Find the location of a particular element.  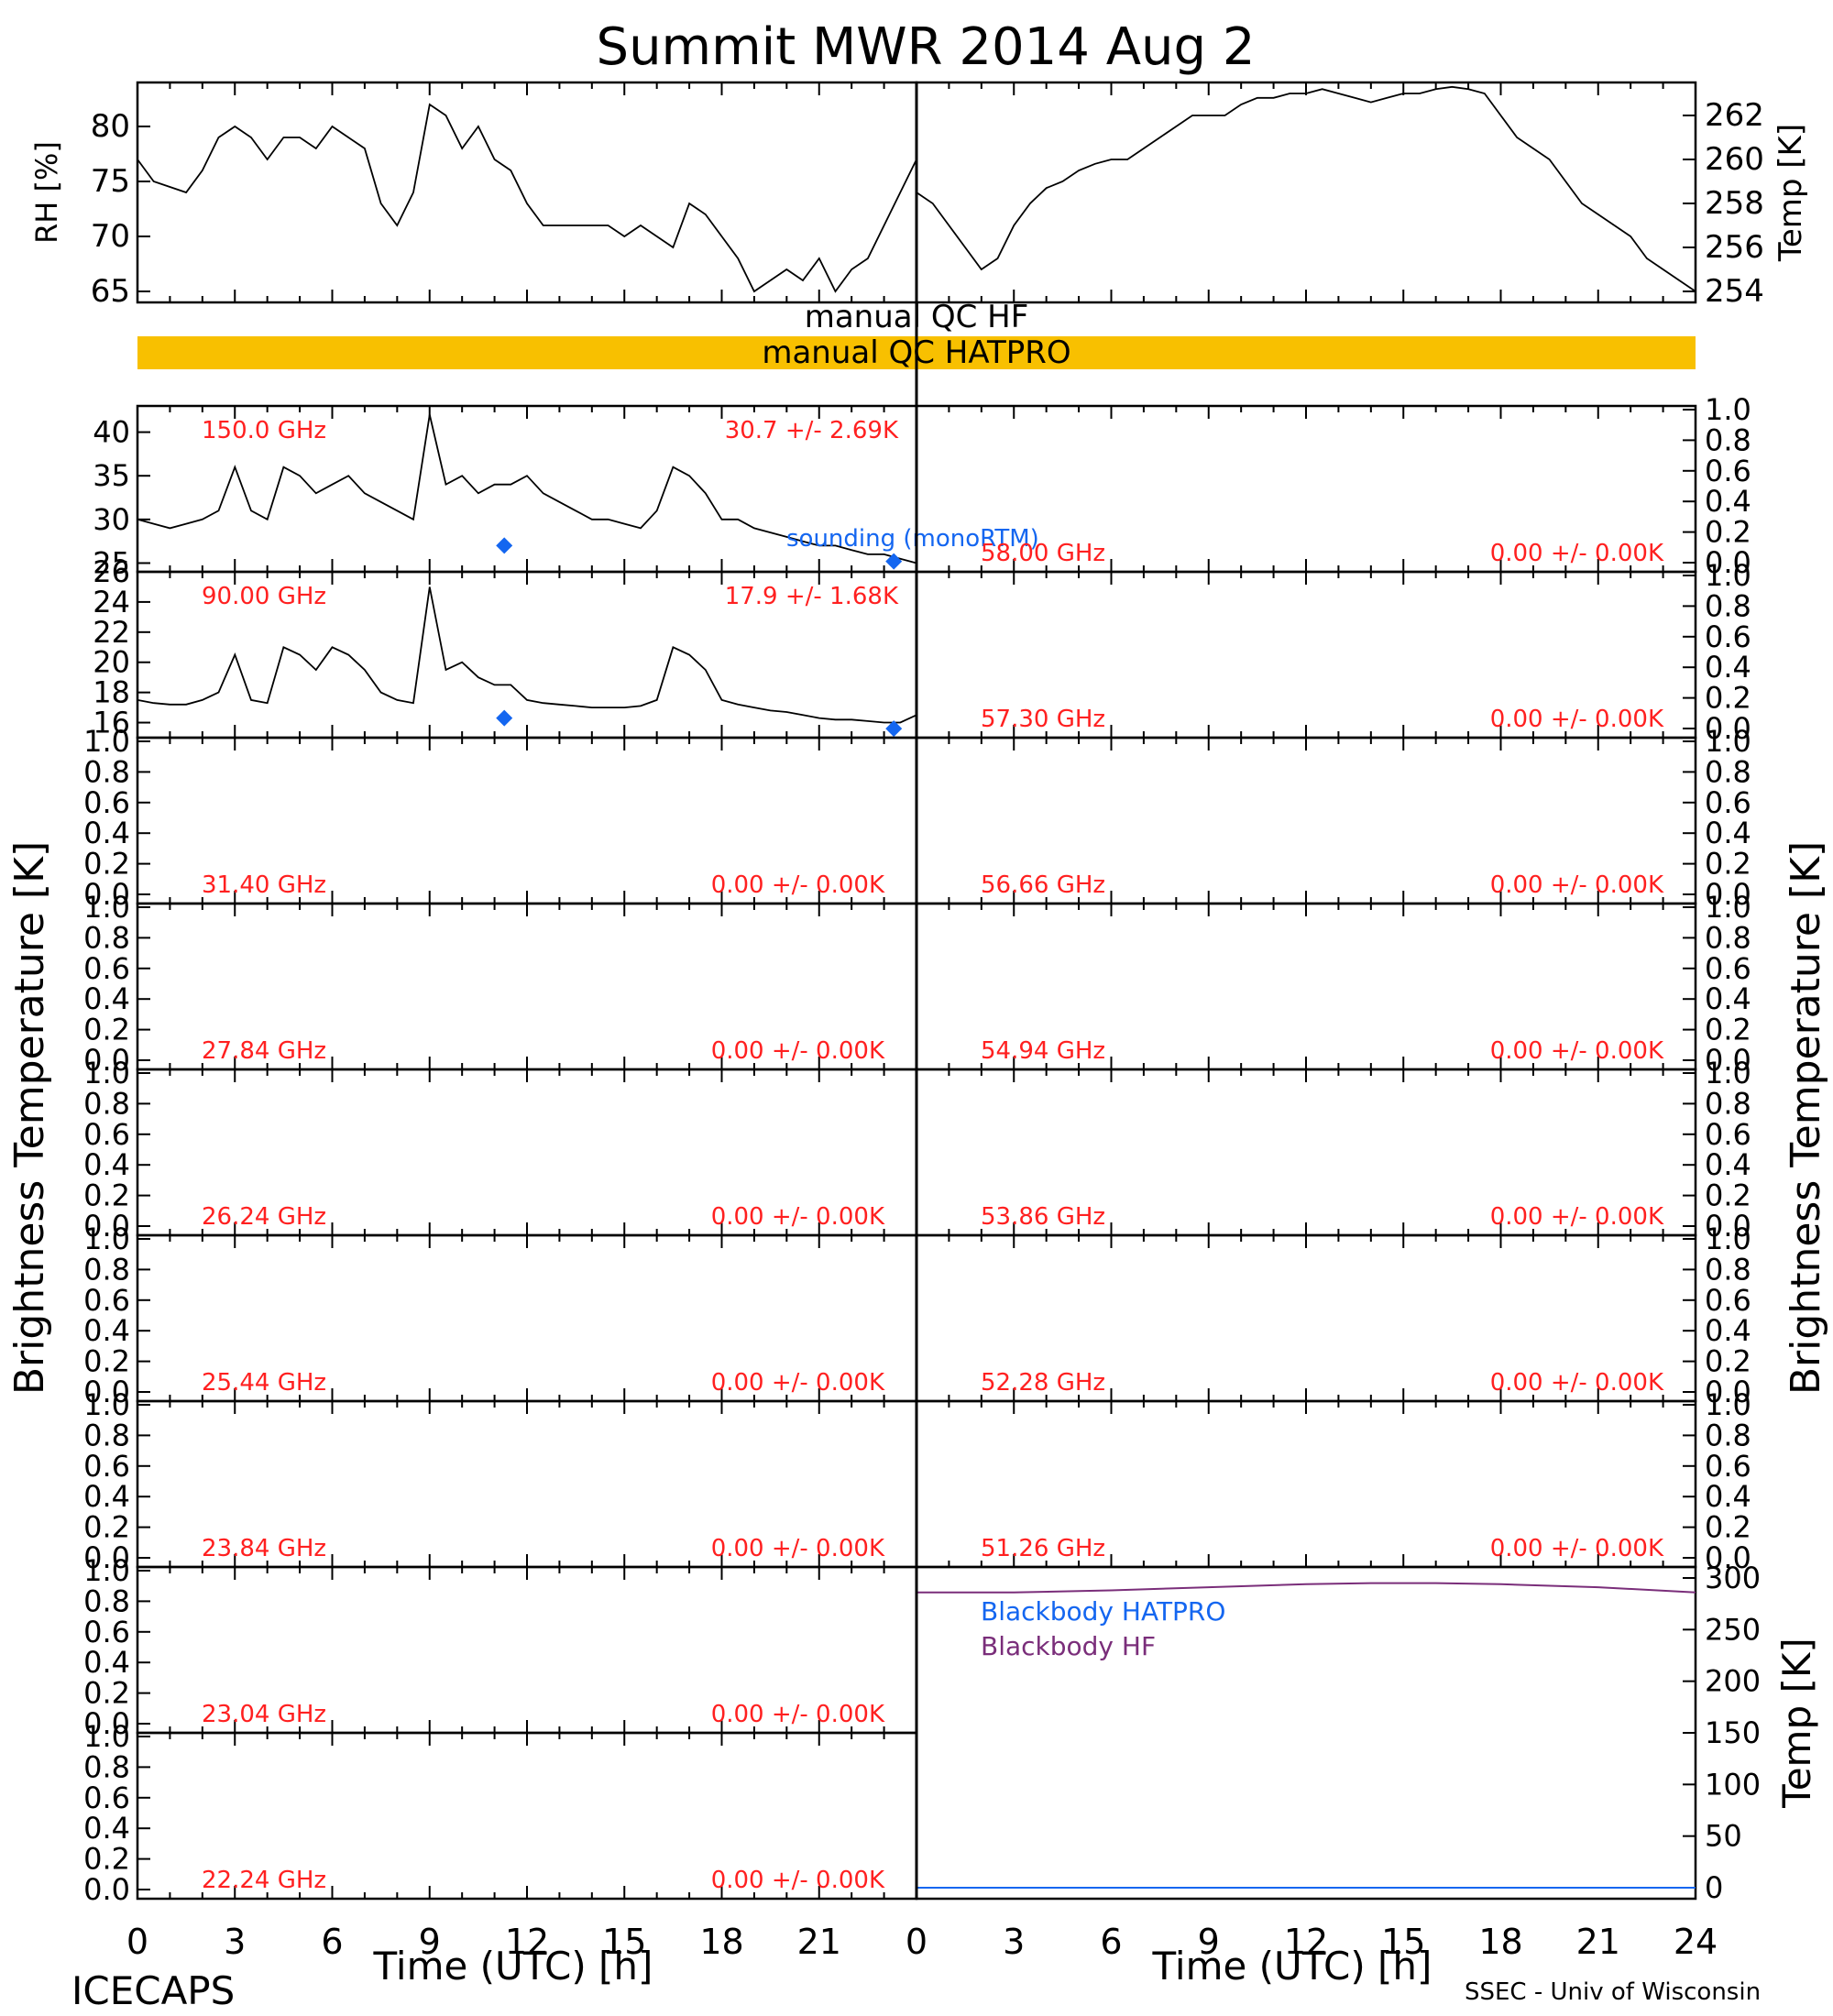

left-panel-6-ytick-label: 0.6 is located at coordinates (106, 1466).